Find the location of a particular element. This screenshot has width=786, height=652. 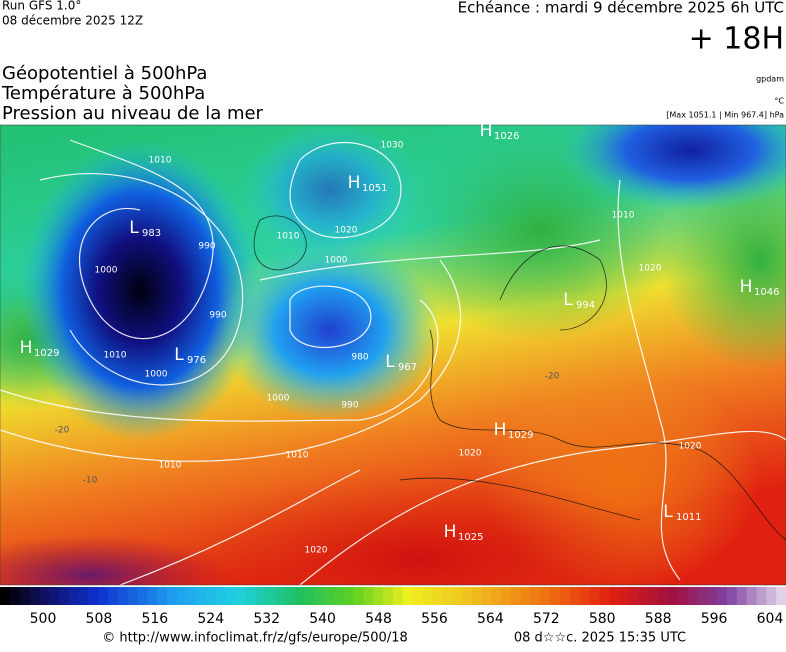

center-value: 994 is located at coordinates (585, 305).